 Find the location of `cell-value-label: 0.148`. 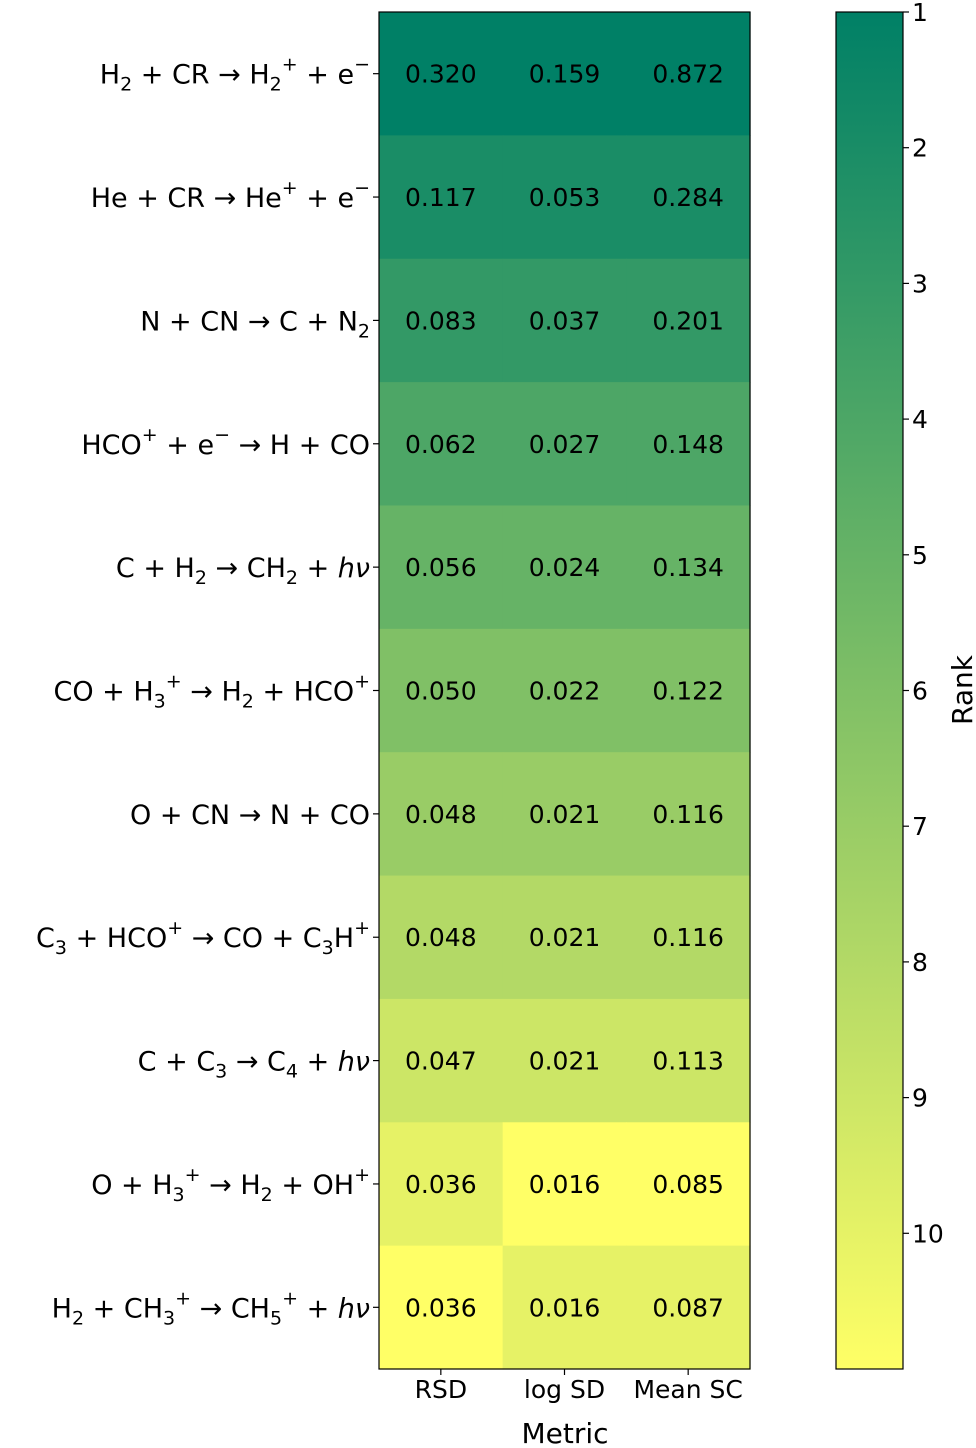

cell-value-label: 0.148 is located at coordinates (688, 444).